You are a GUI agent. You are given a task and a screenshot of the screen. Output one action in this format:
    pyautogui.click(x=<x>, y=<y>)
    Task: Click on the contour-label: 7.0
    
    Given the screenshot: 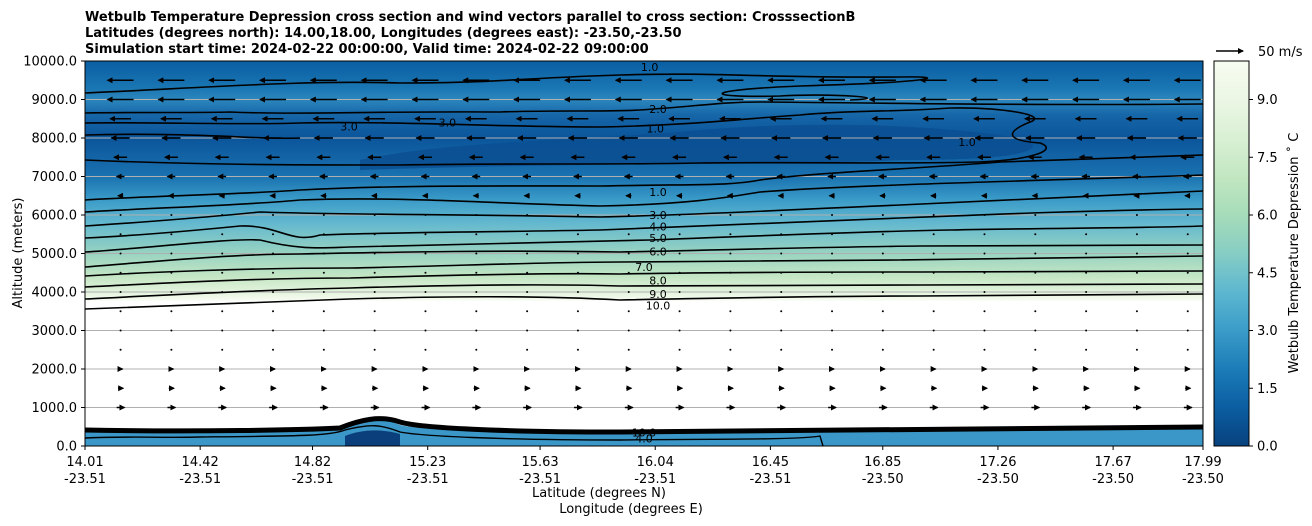 What is the action you would take?
    pyautogui.click(x=644, y=267)
    